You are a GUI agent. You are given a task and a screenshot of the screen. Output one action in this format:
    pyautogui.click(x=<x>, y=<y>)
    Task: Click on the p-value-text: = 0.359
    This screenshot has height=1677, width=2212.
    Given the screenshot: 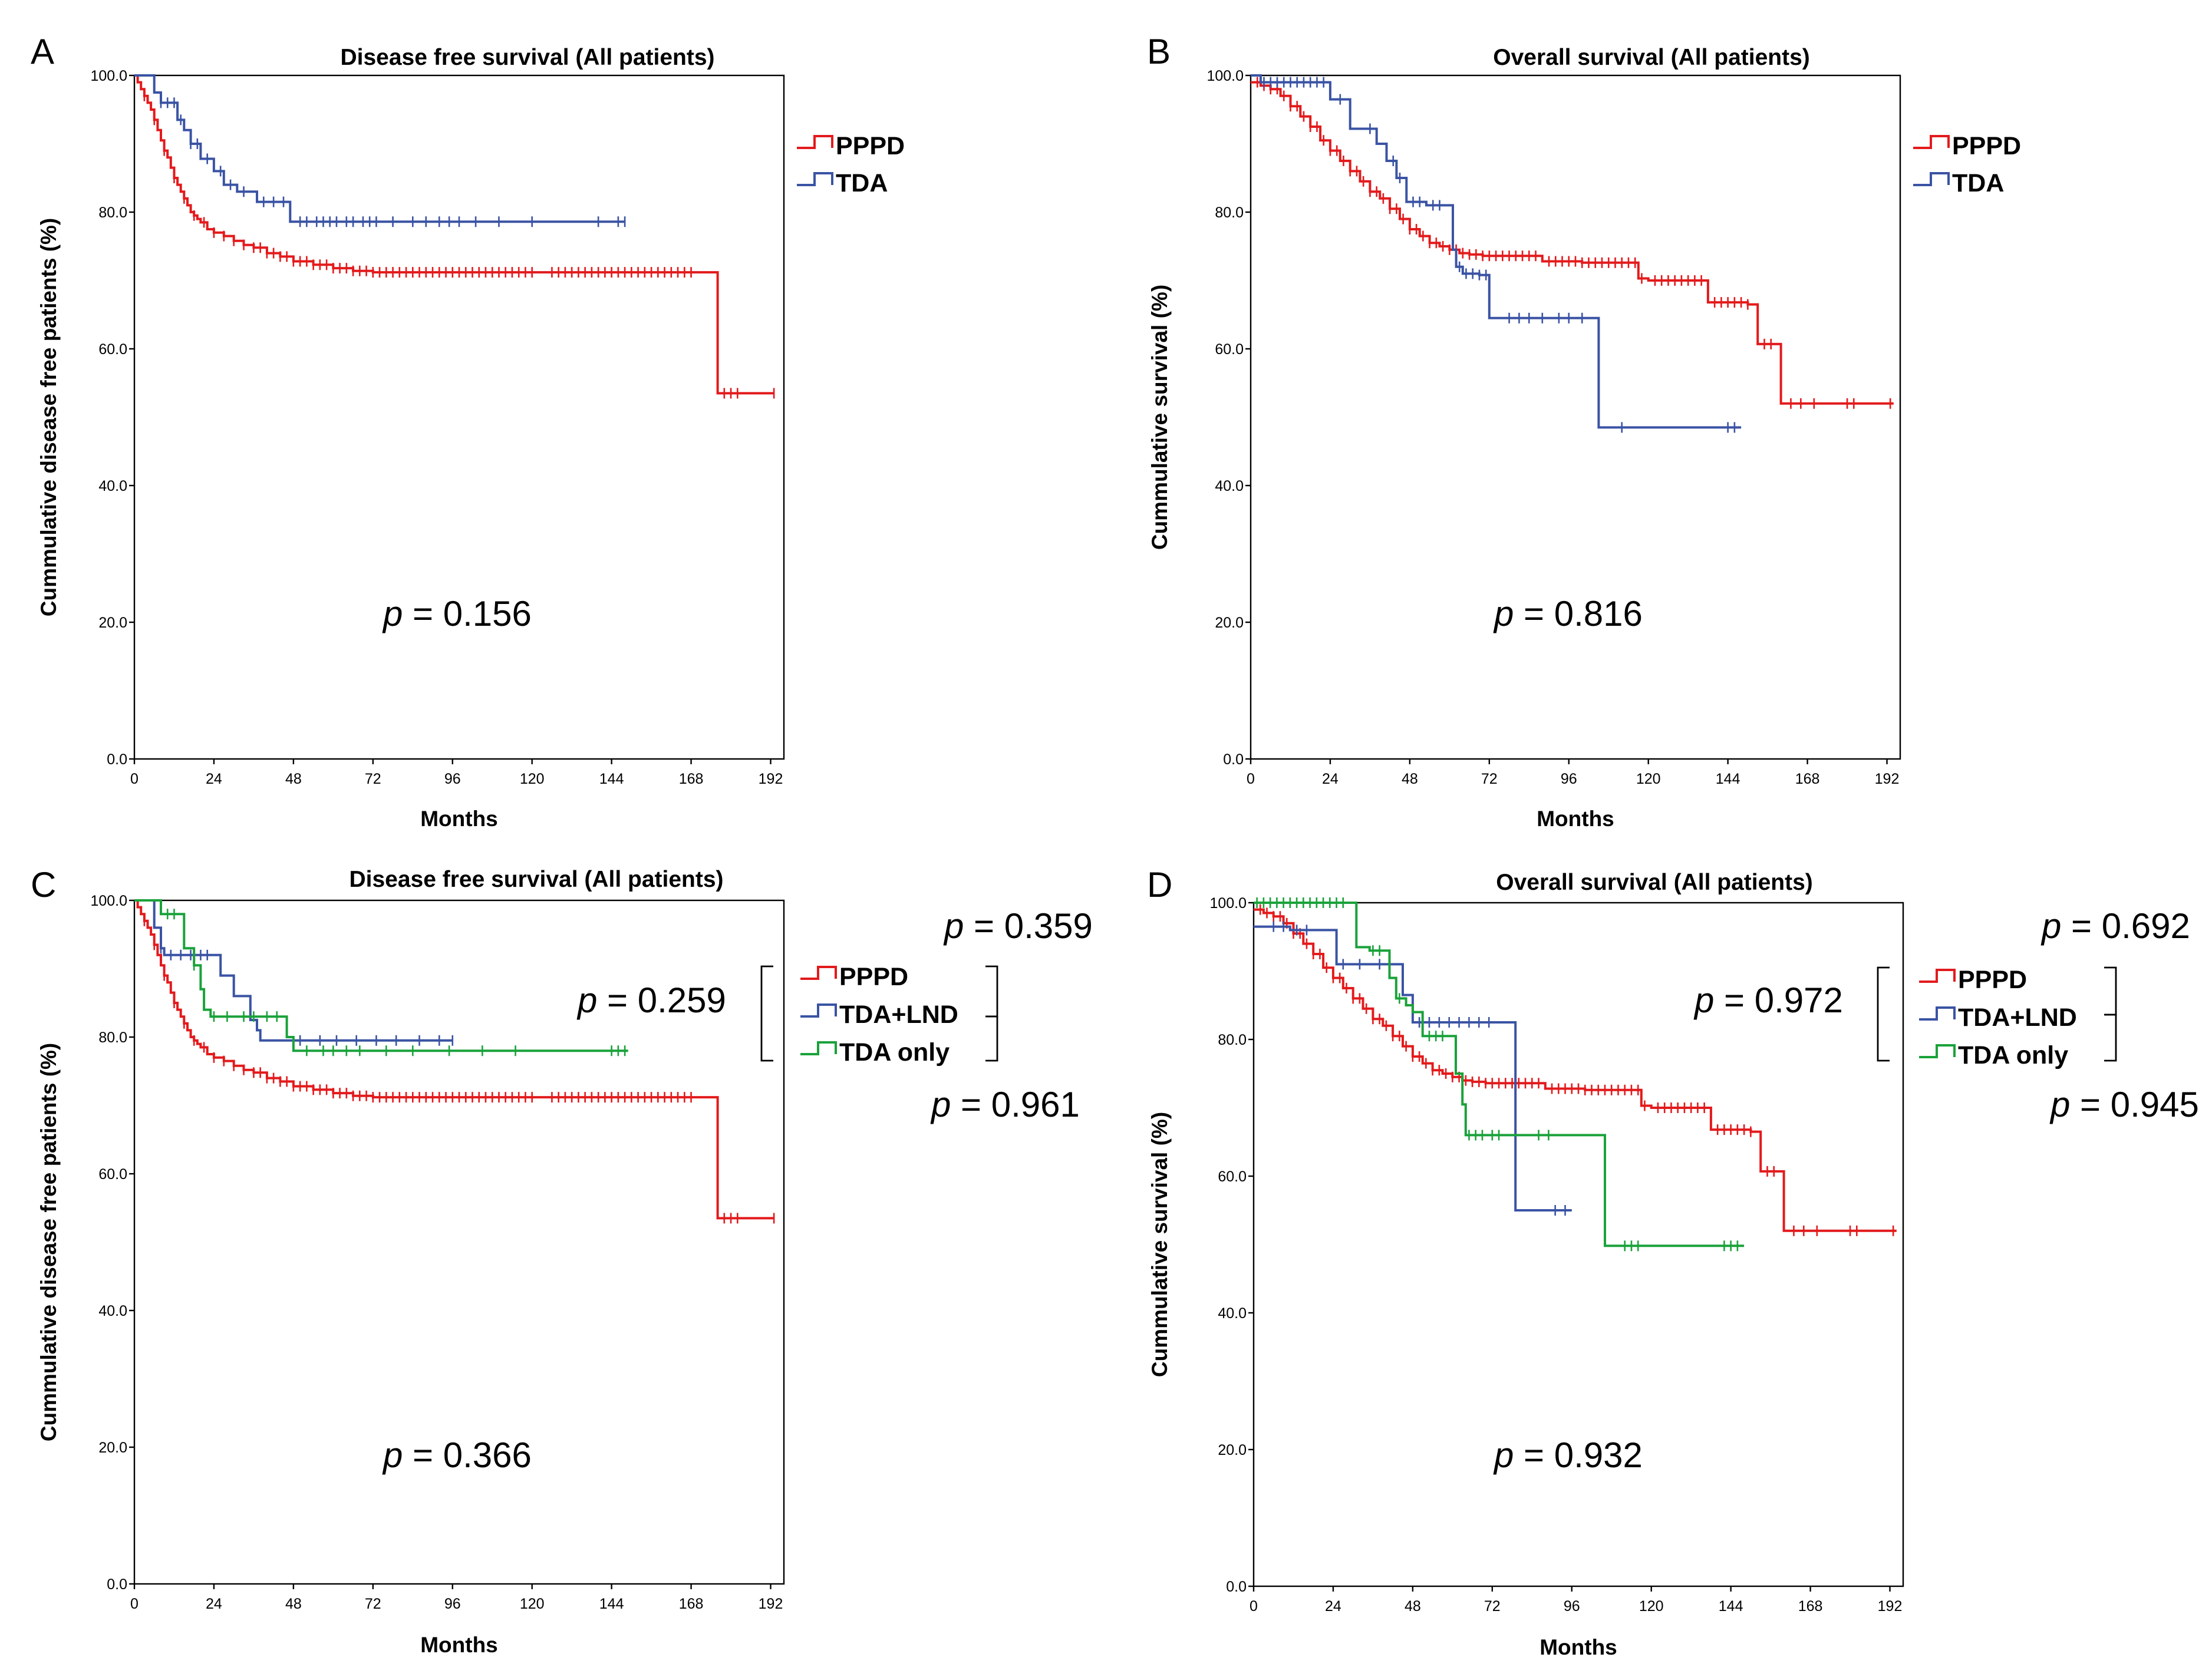 What is the action you would take?
    pyautogui.click(x=1028, y=926)
    